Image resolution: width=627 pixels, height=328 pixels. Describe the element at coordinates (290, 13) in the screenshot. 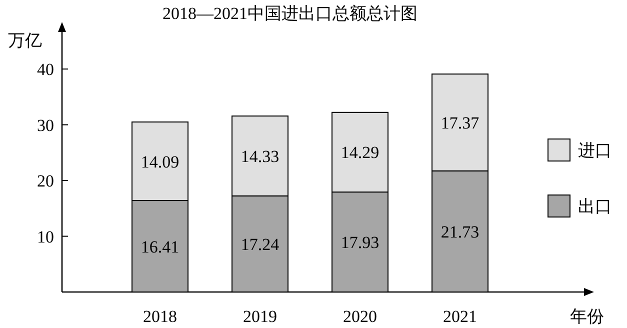

I see `title: 2018—2021中国进出口总额总计图` at that location.